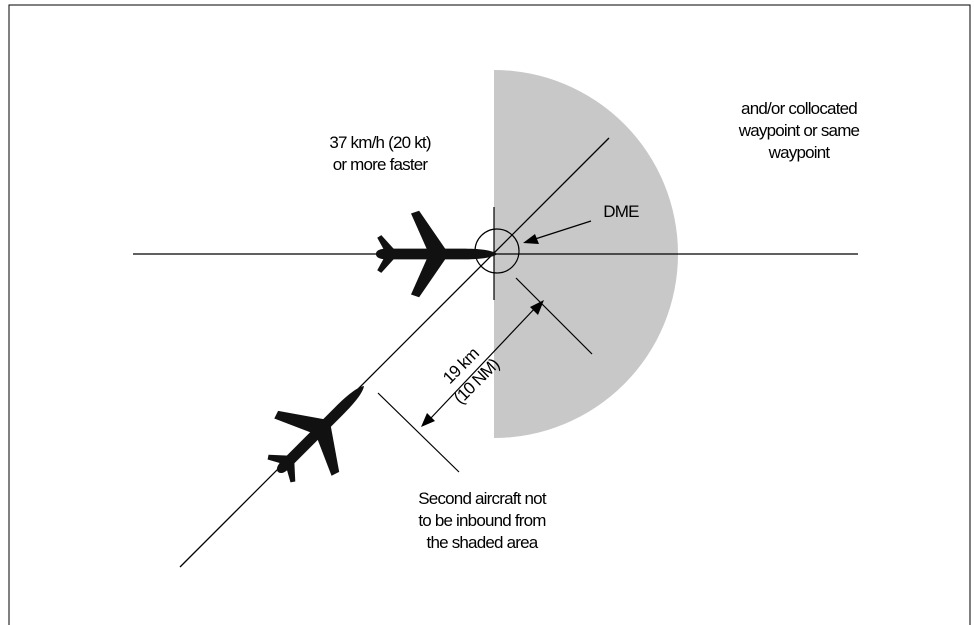  Describe the element at coordinates (554, 316) in the screenshot. I see `distance-extension-upper` at that location.